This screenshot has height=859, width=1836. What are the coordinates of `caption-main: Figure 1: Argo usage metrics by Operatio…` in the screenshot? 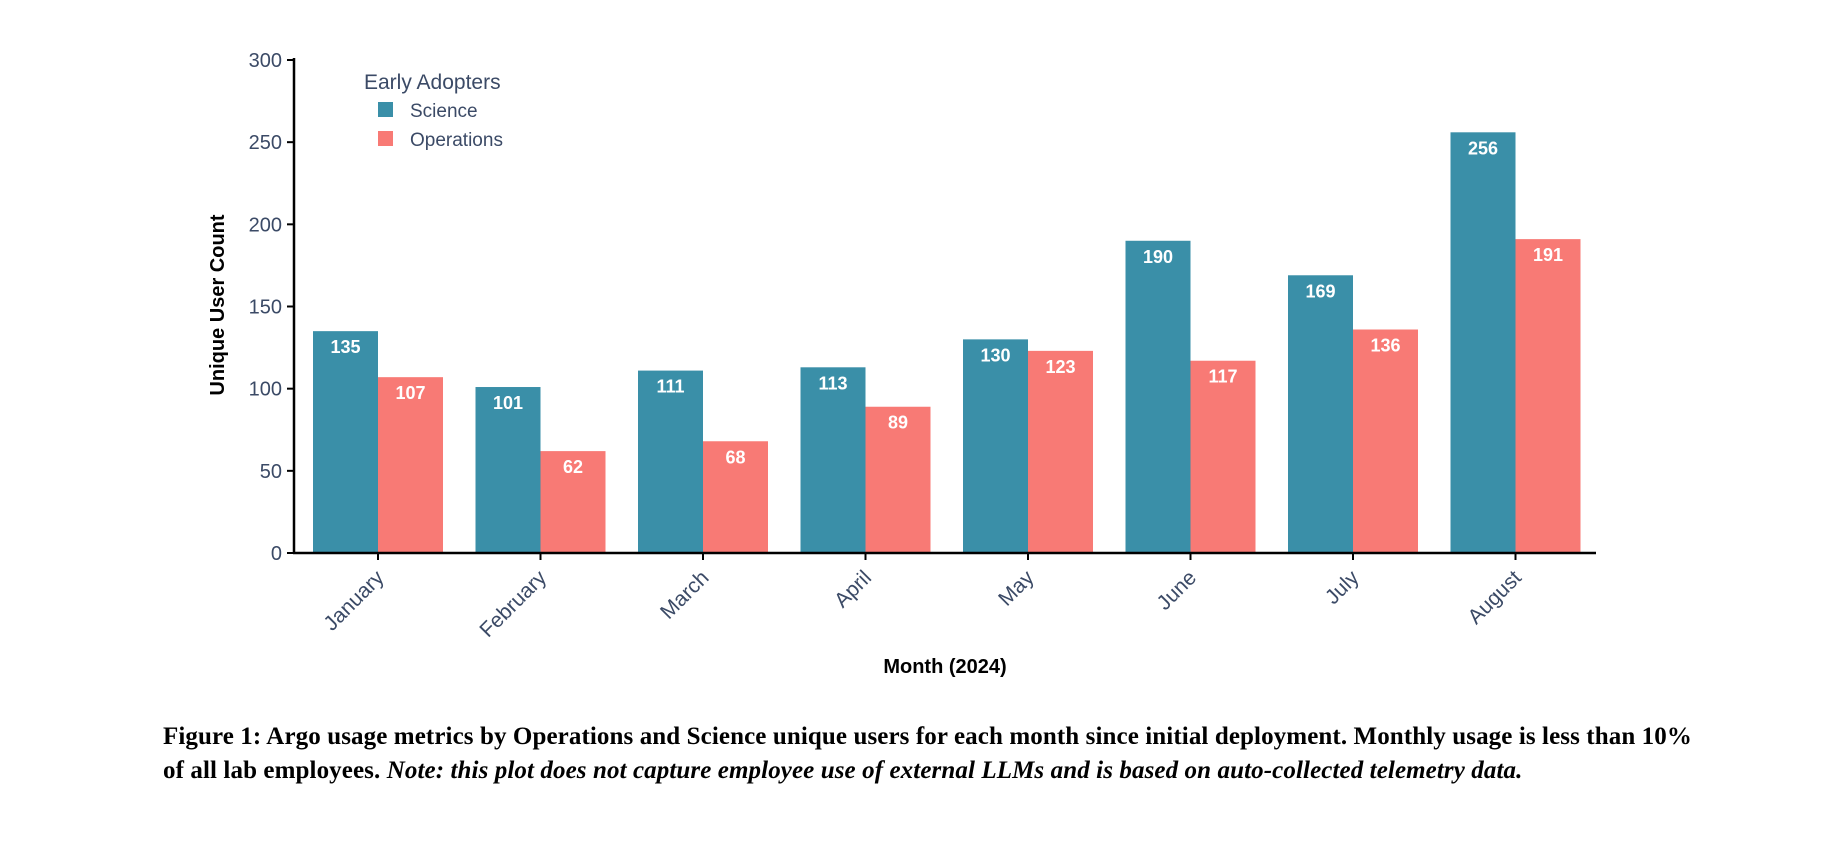 It's located at (927, 753).